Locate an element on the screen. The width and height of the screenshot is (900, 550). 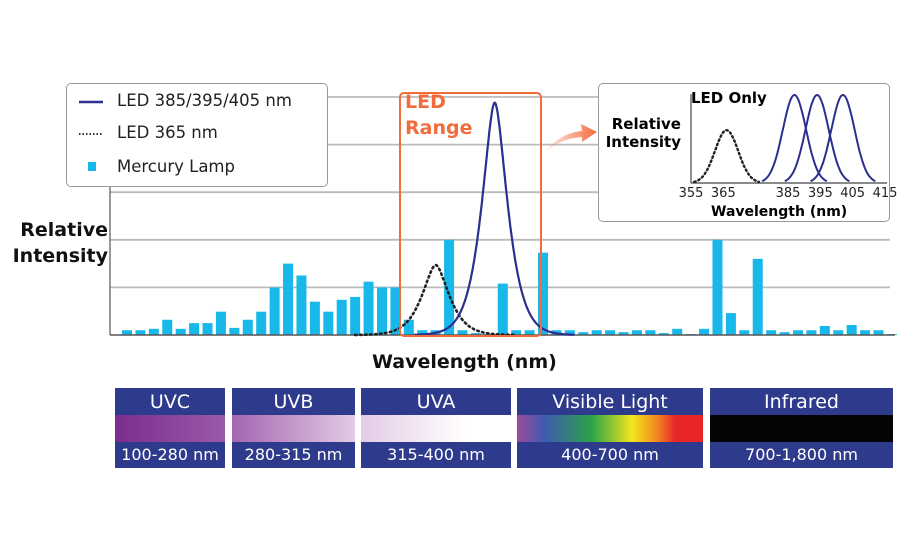
spectrum-band-uvb: UVB 280-315 nm is located at coordinates (293, 428).